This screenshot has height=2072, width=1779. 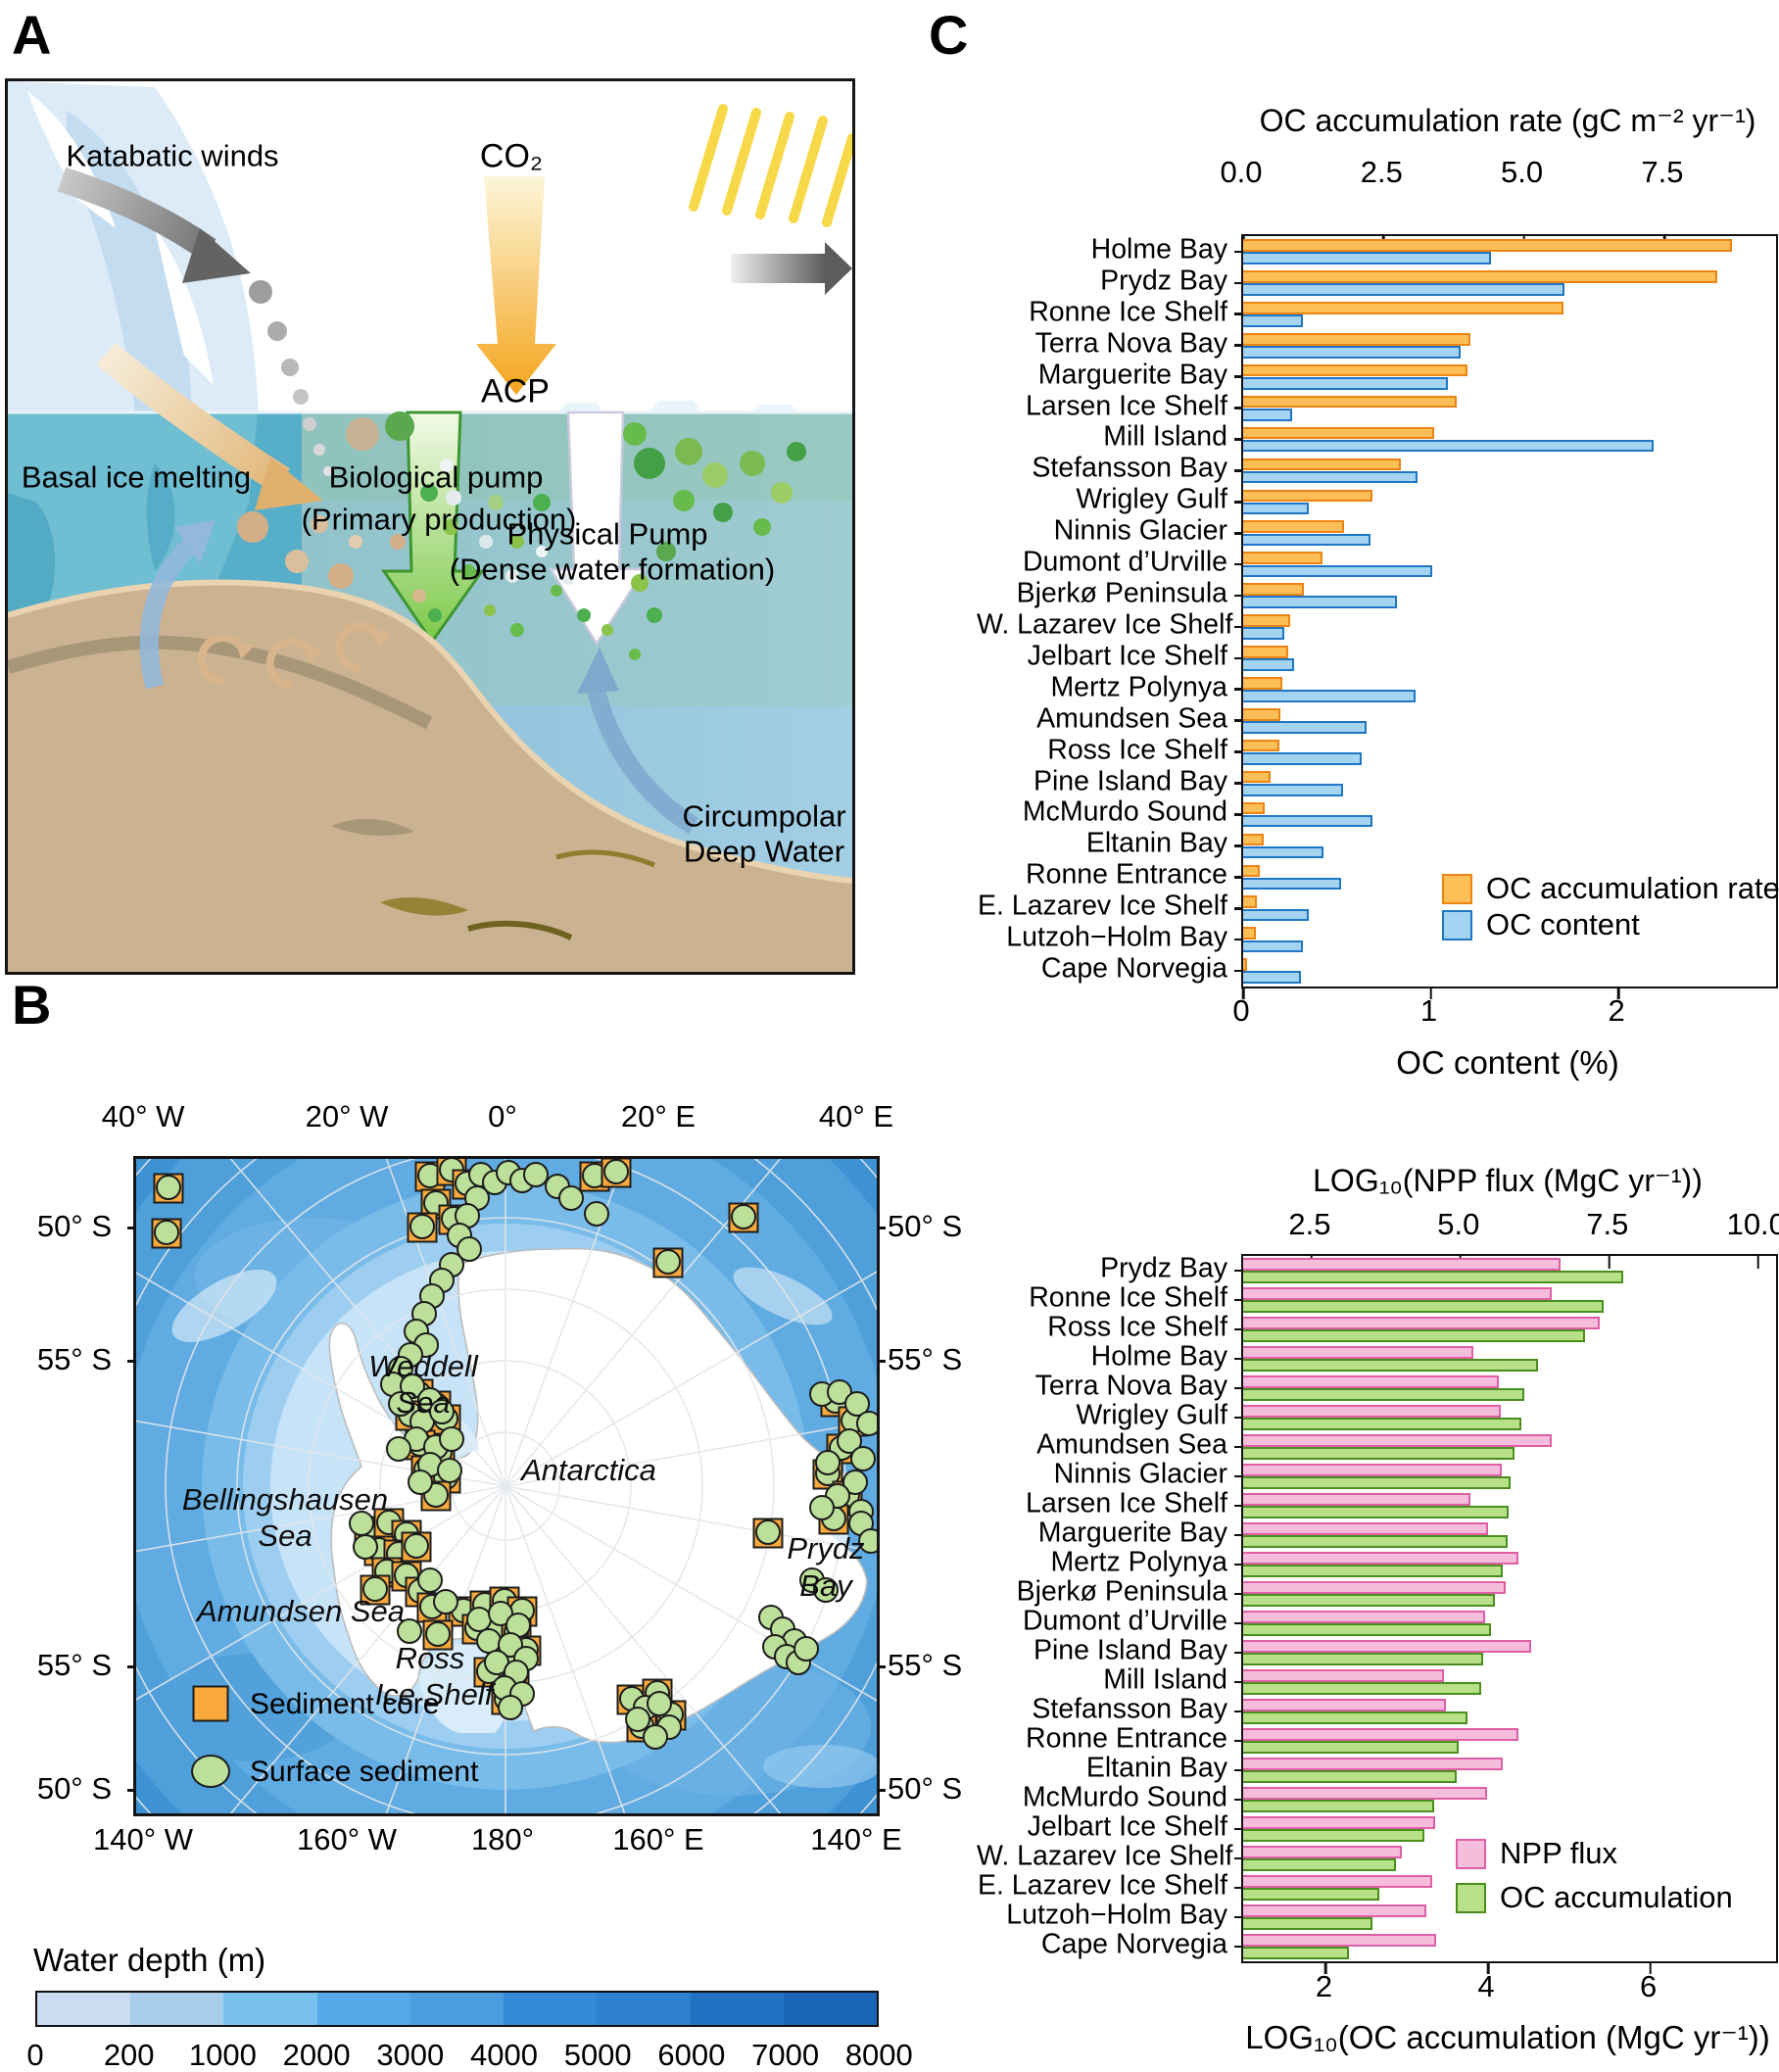 What do you see at coordinates (1156, 843) in the screenshot?
I see `category-label: Eltanin Bay` at bounding box center [1156, 843].